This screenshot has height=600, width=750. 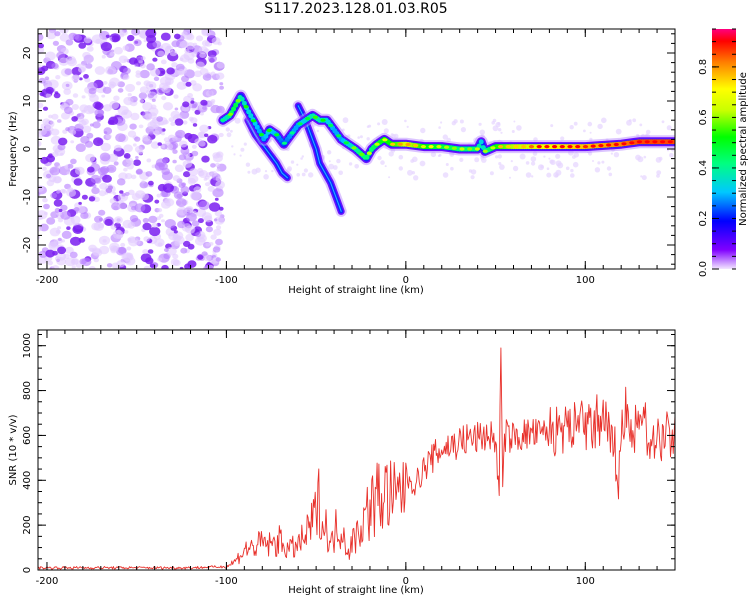 I want to click on colorbar-tick-label: 0.0, so click(x=703, y=269).